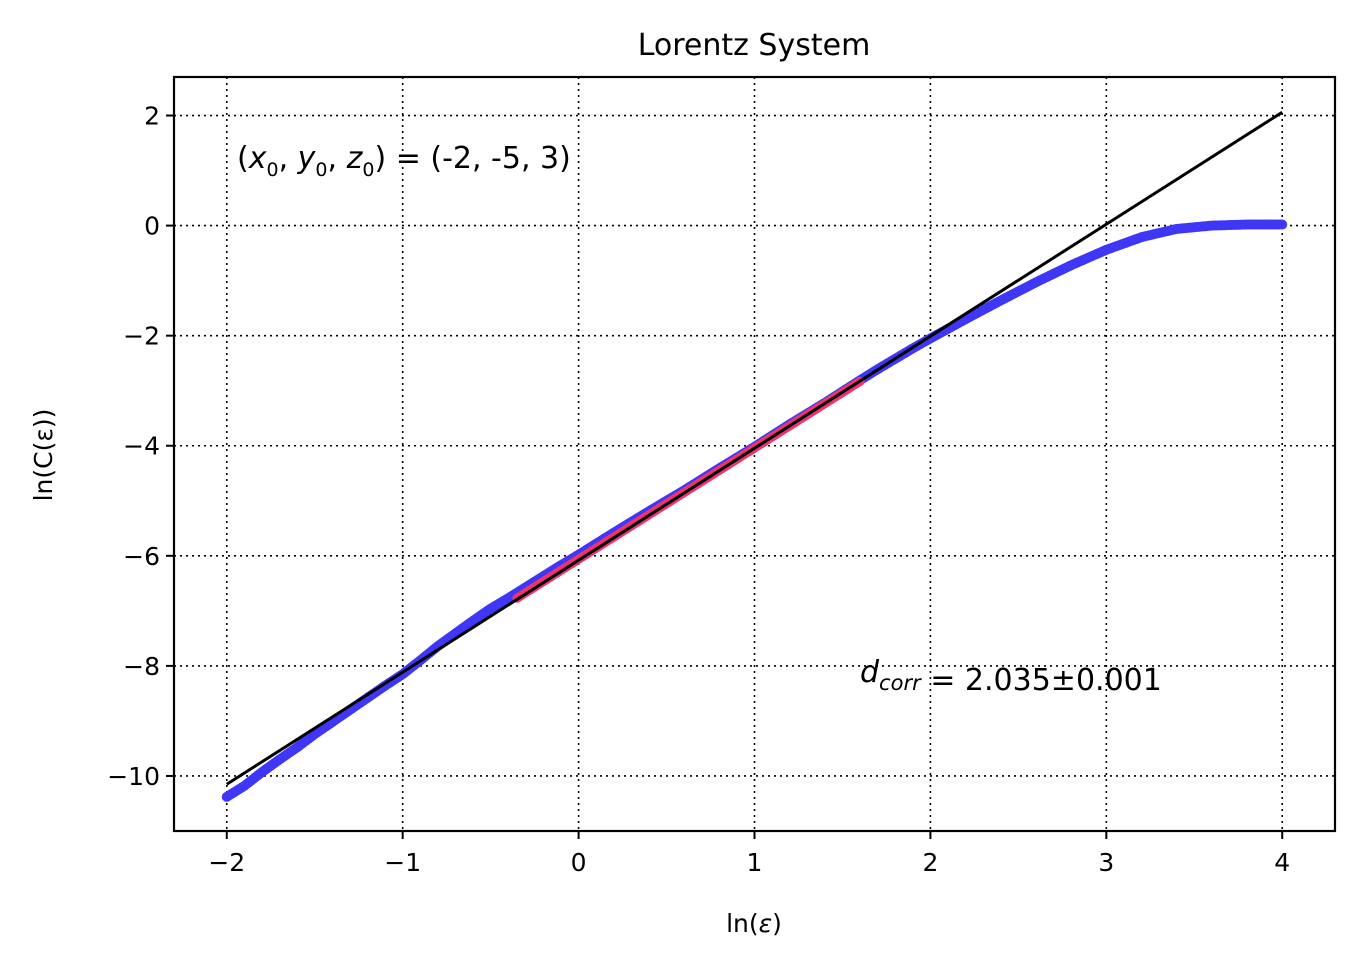 The height and width of the screenshot is (965, 1360). Describe the element at coordinates (766, 923) in the screenshot. I see `x-axis-label-symbol: ε` at that location.